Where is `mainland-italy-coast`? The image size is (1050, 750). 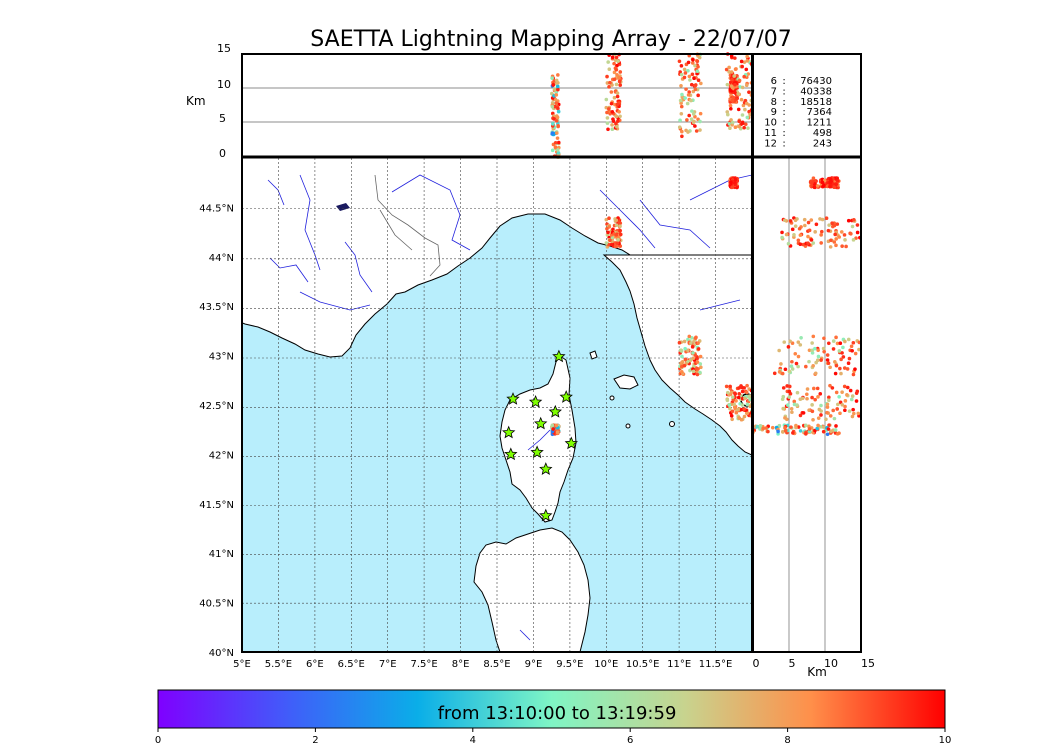
mainland-italy-coast is located at coordinates (677, 355).